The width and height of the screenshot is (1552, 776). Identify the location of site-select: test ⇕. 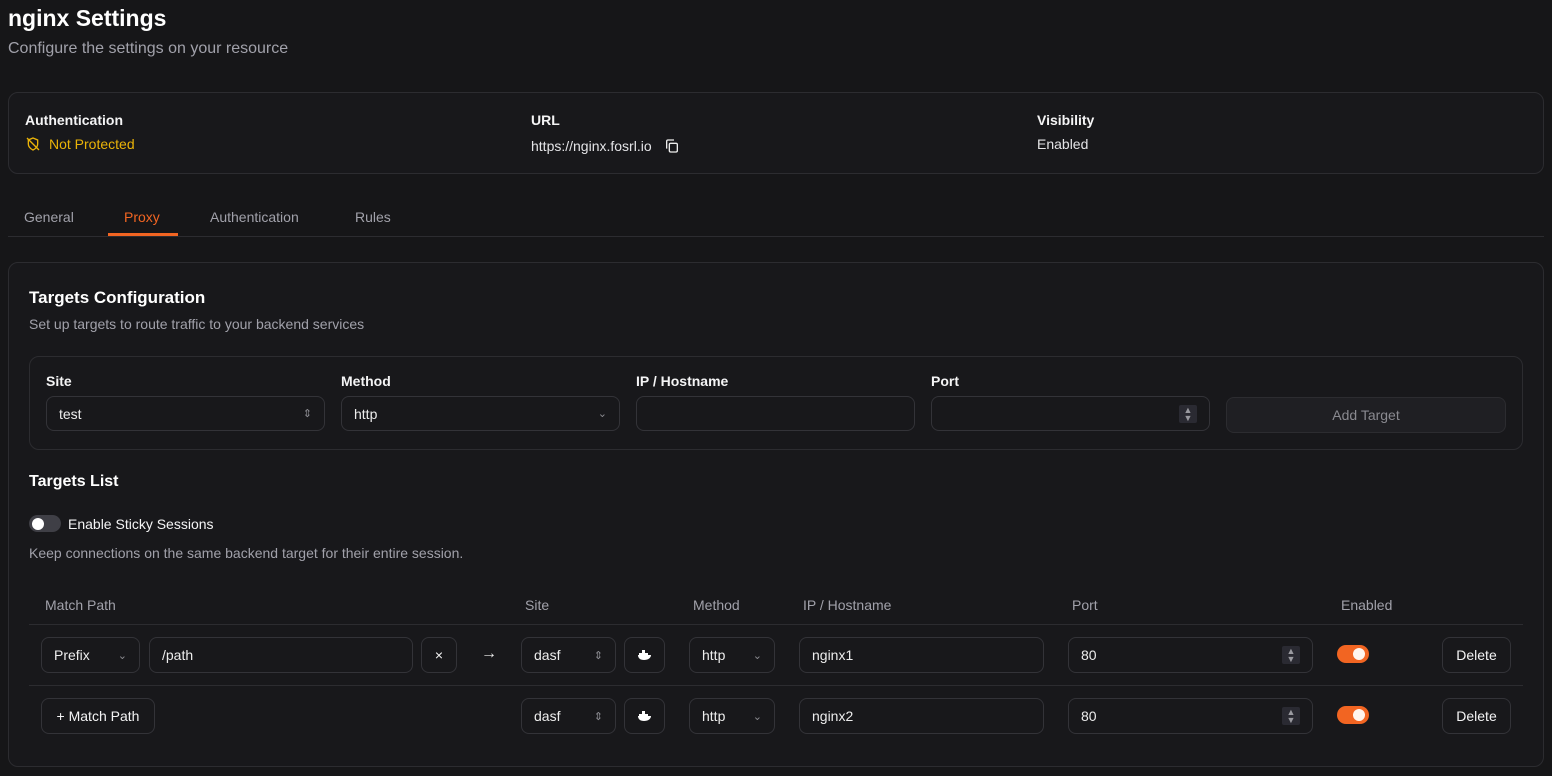
(185, 413).